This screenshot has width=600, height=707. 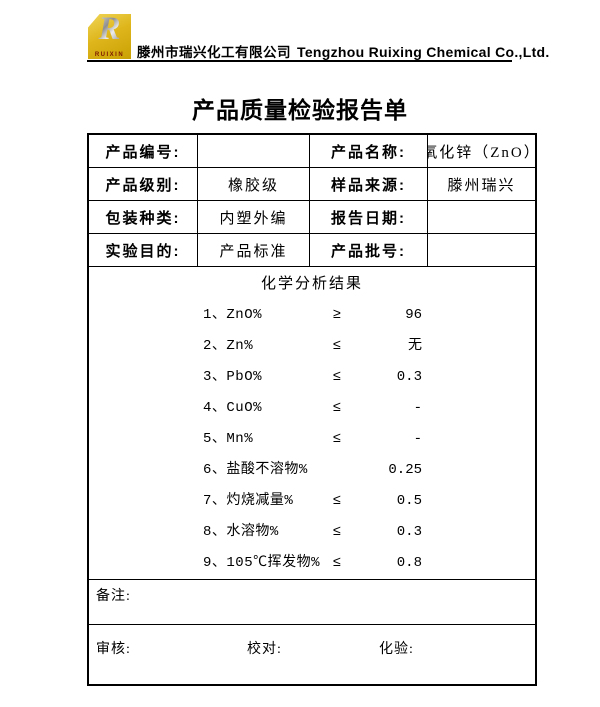 What do you see at coordinates (413, 315) in the screenshot?
I see `analyte-value: 96` at bounding box center [413, 315].